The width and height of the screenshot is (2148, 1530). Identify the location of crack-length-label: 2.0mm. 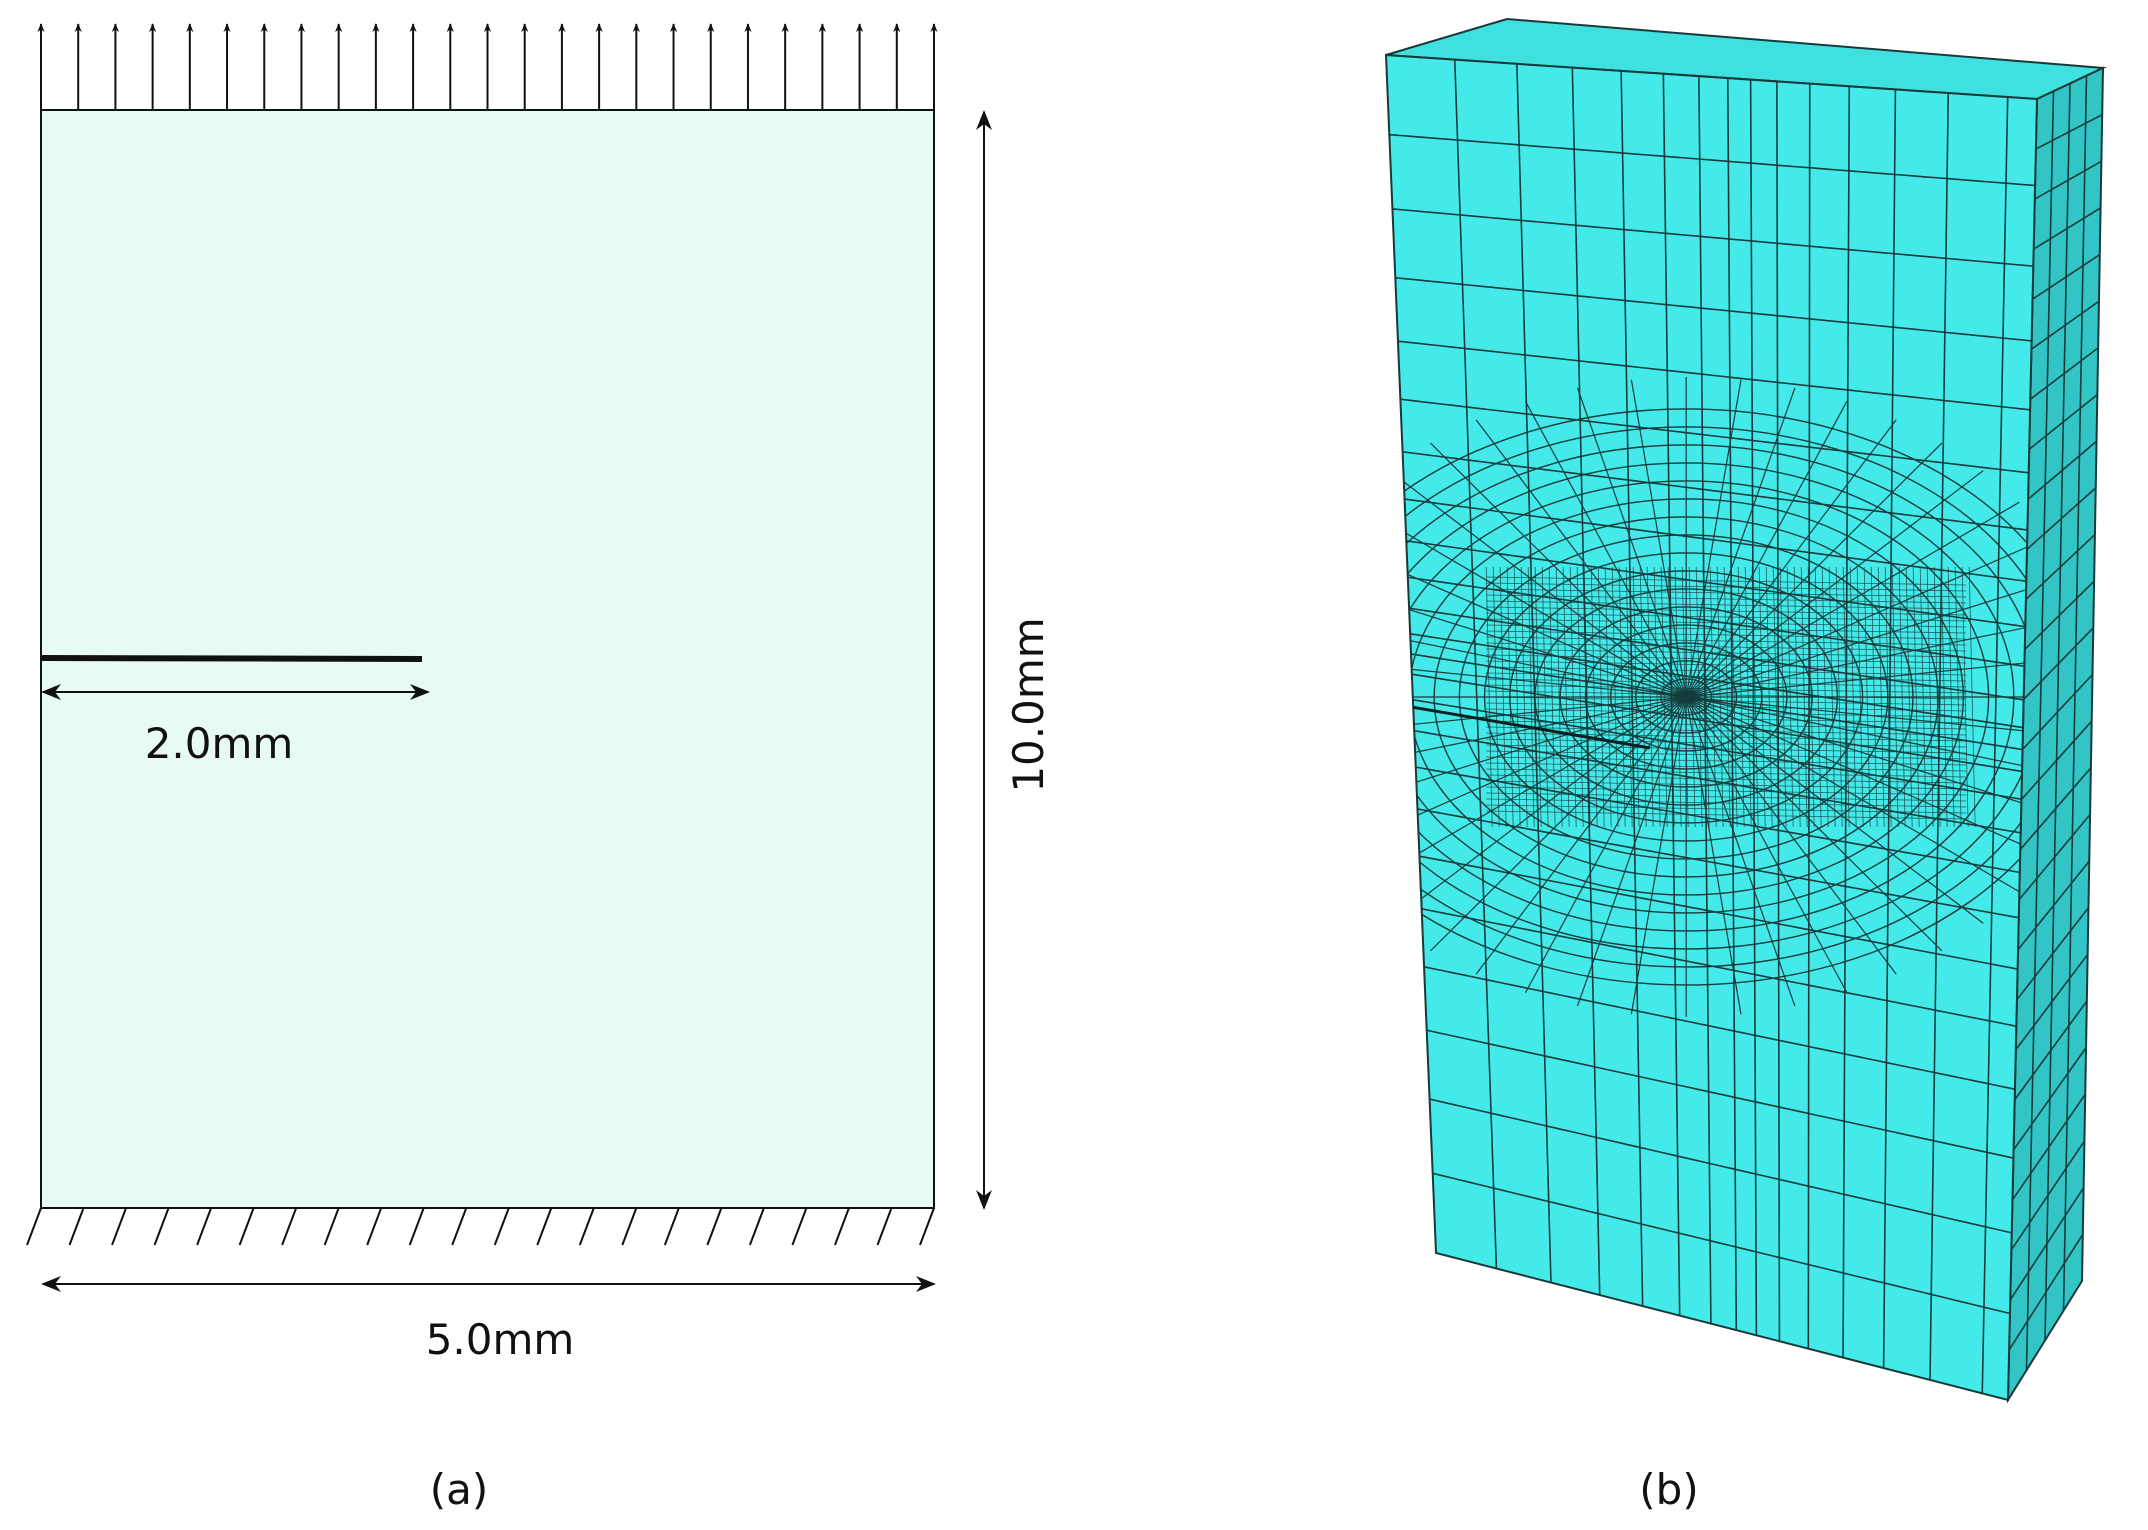
(219, 743).